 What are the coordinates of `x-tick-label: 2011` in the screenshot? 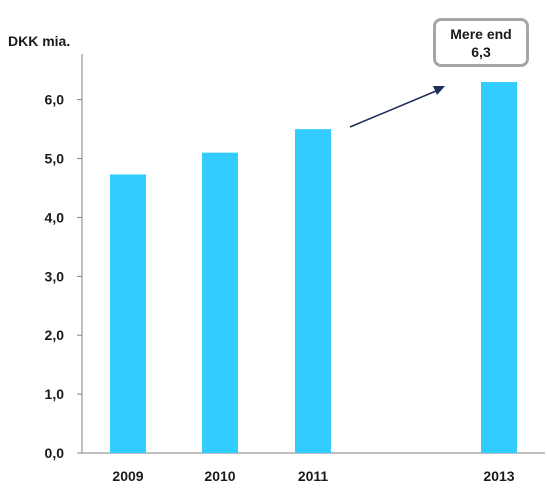 It's located at (313, 476).